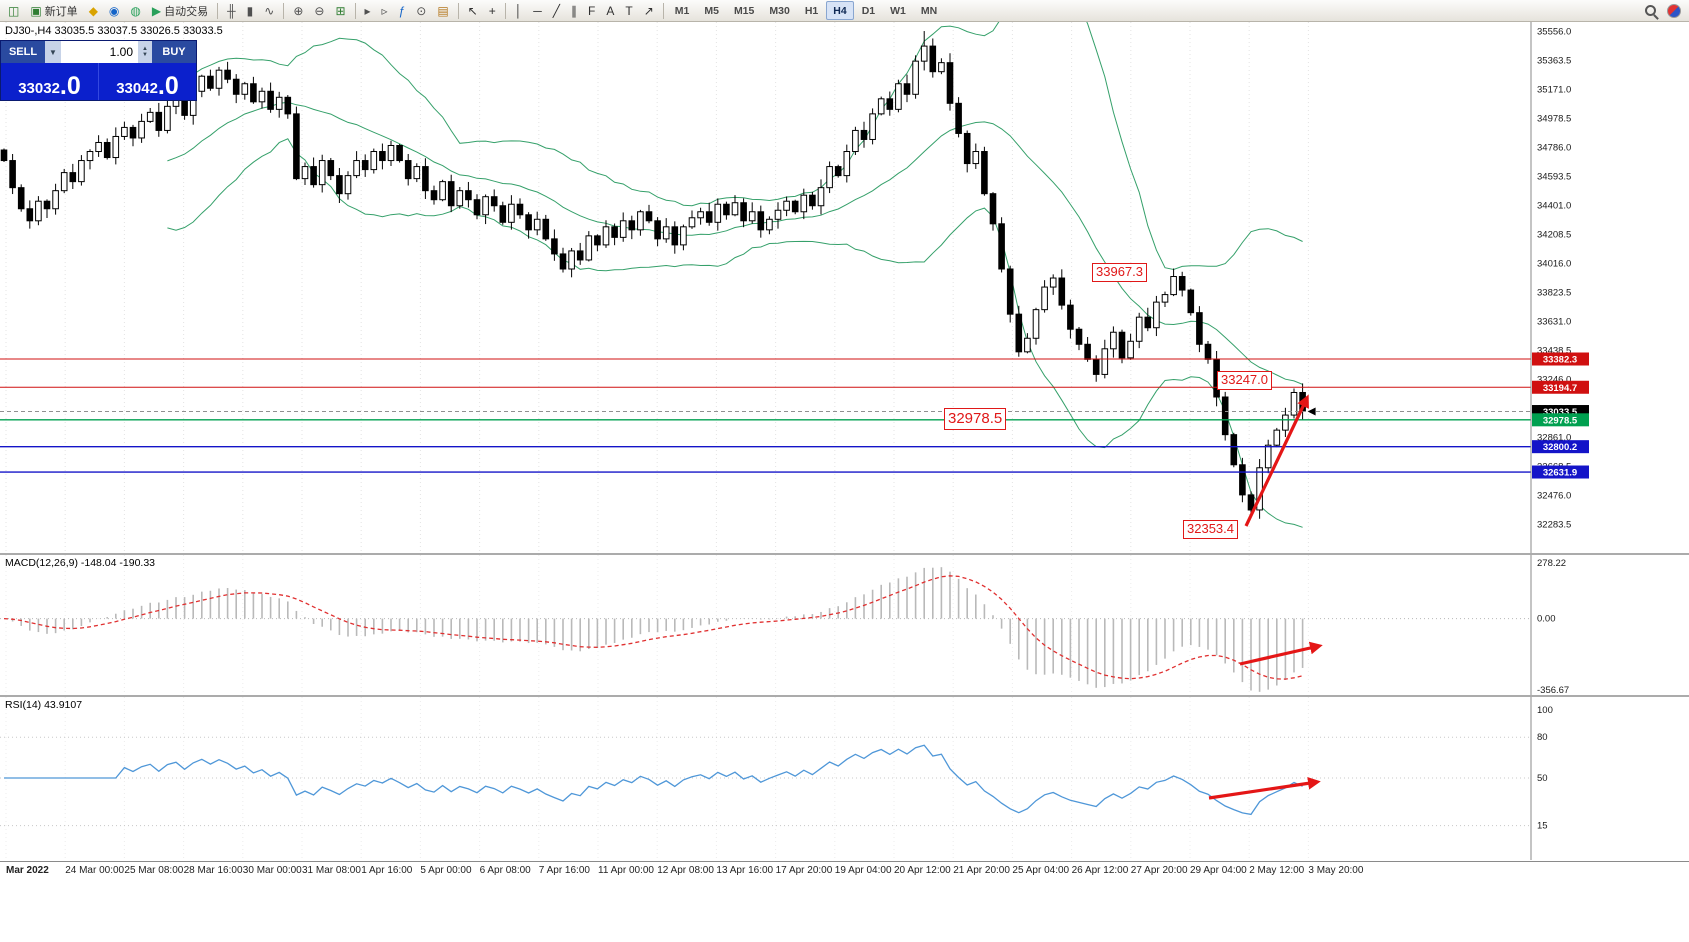  I want to click on periods-list-icon: ⊙, so click(421, 10).